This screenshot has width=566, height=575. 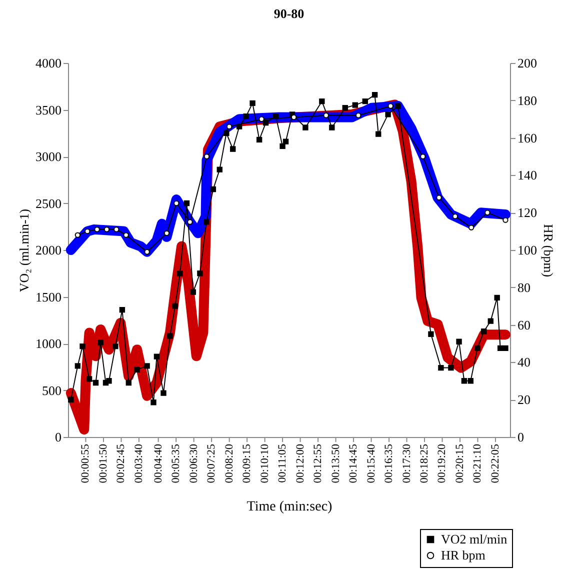 What do you see at coordinates (524, 324) in the screenshot?
I see `y2-tick-label: 60` at bounding box center [524, 324].